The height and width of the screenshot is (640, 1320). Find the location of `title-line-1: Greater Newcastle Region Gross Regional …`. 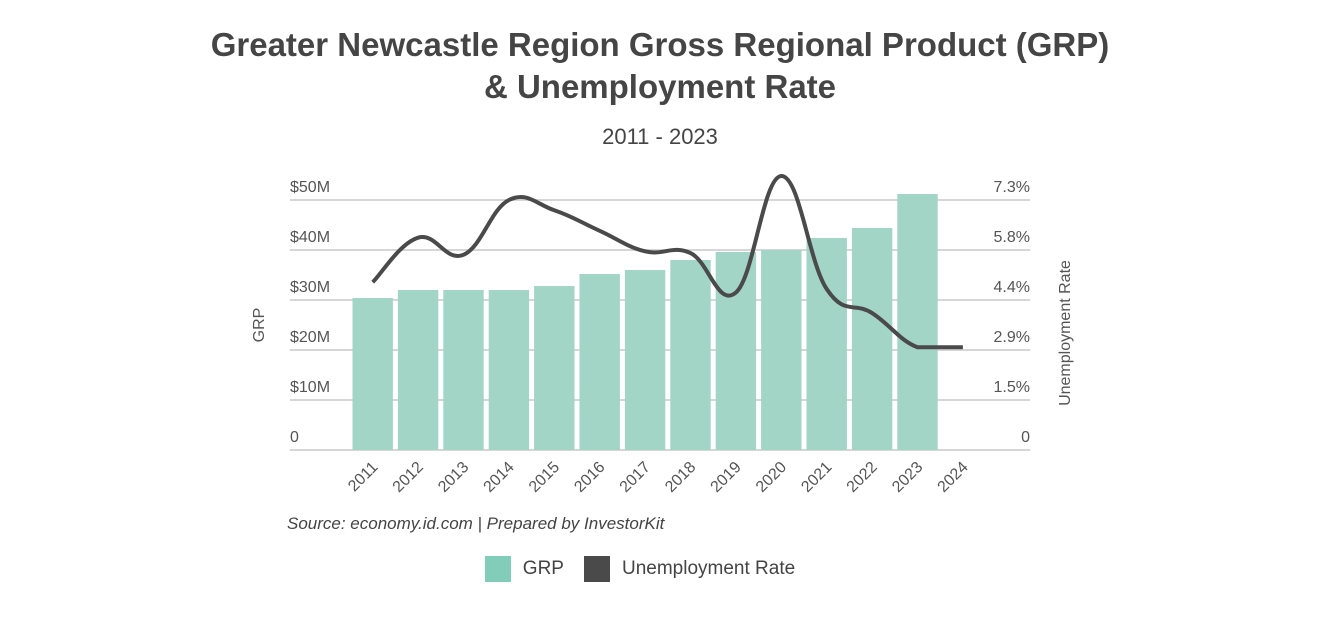

title-line-1: Greater Newcastle Region Gross Regional … is located at coordinates (660, 44).